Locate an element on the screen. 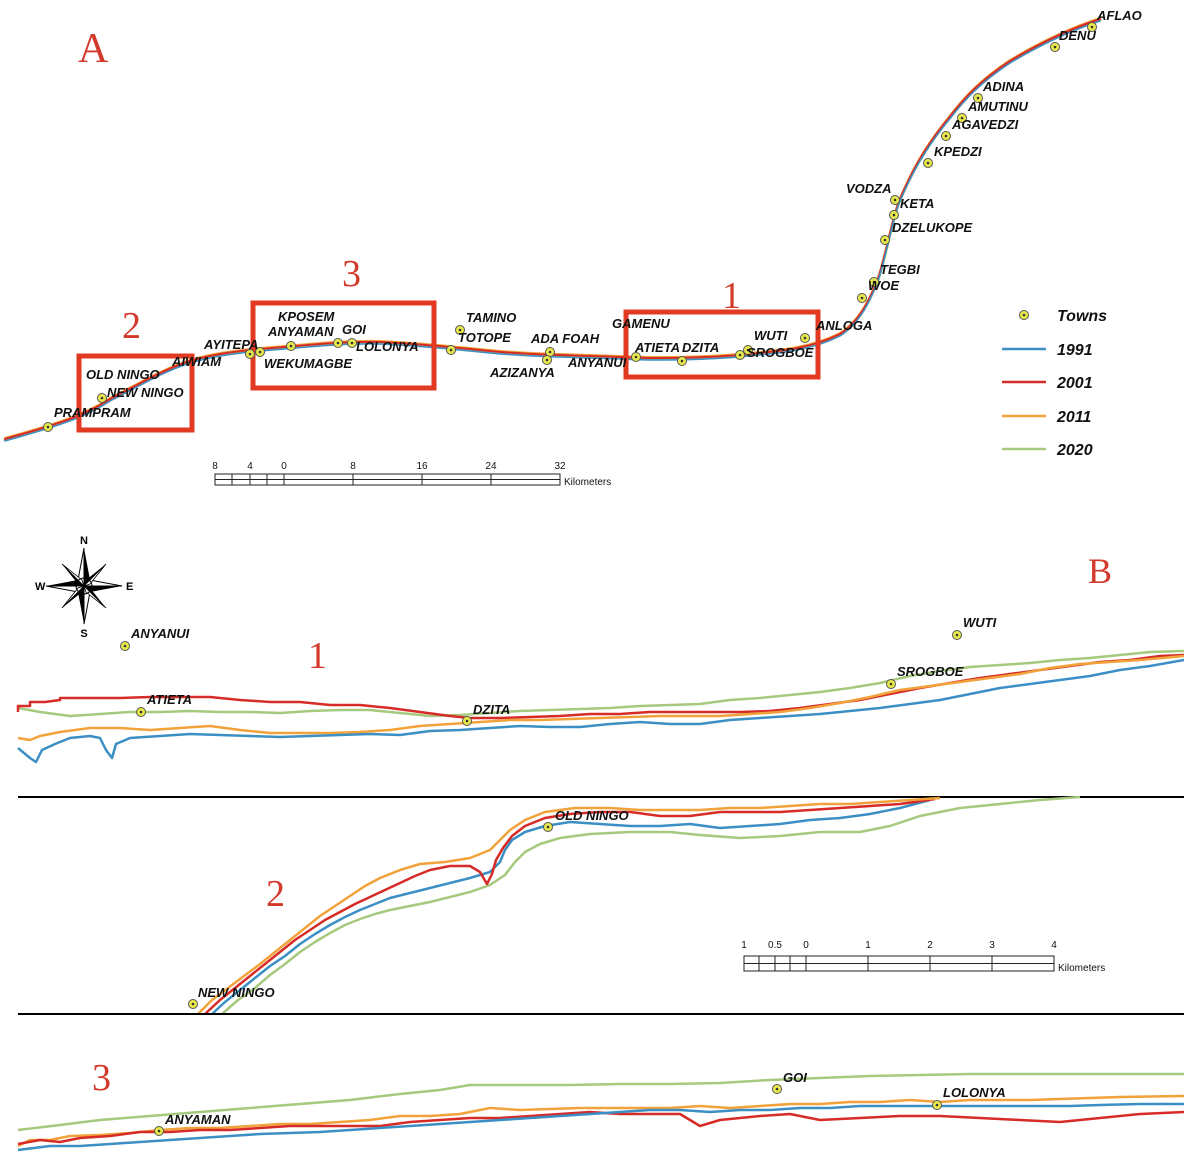 The width and height of the screenshot is (1184, 1156). inset3-2020 is located at coordinates (600, 1102).